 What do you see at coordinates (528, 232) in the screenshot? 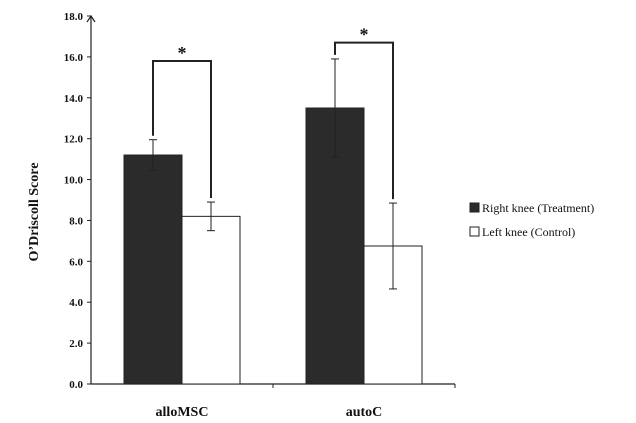
I see `legend-label: Left knee (Control)` at bounding box center [528, 232].